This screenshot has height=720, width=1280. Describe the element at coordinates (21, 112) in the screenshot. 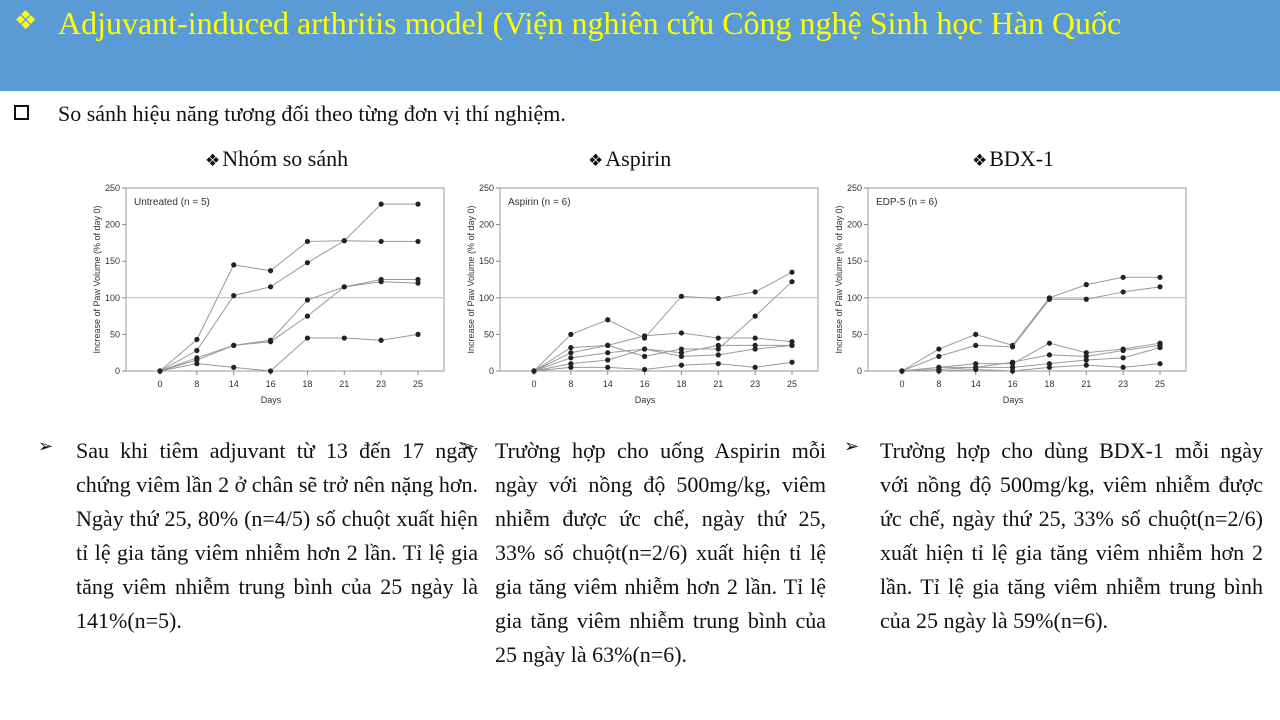

I see `checkbox-icon` at that location.